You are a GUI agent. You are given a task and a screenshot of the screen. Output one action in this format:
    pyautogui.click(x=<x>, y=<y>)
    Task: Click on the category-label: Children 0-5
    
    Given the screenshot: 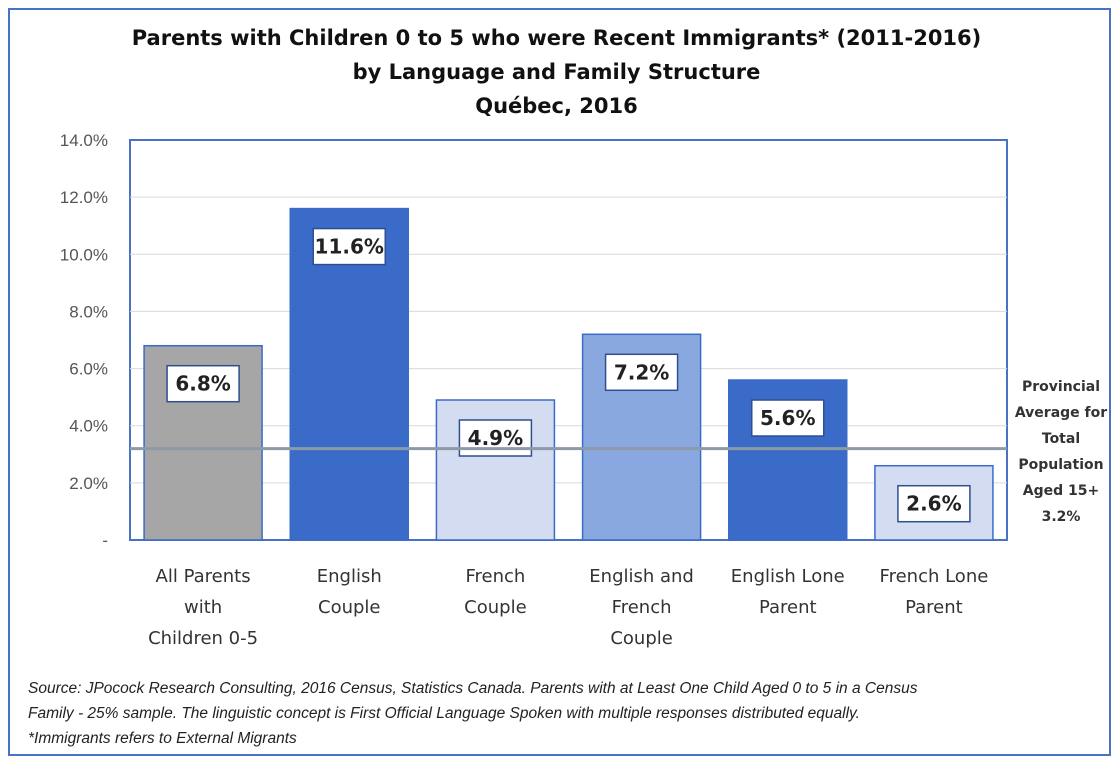 What is the action you would take?
    pyautogui.click(x=203, y=638)
    